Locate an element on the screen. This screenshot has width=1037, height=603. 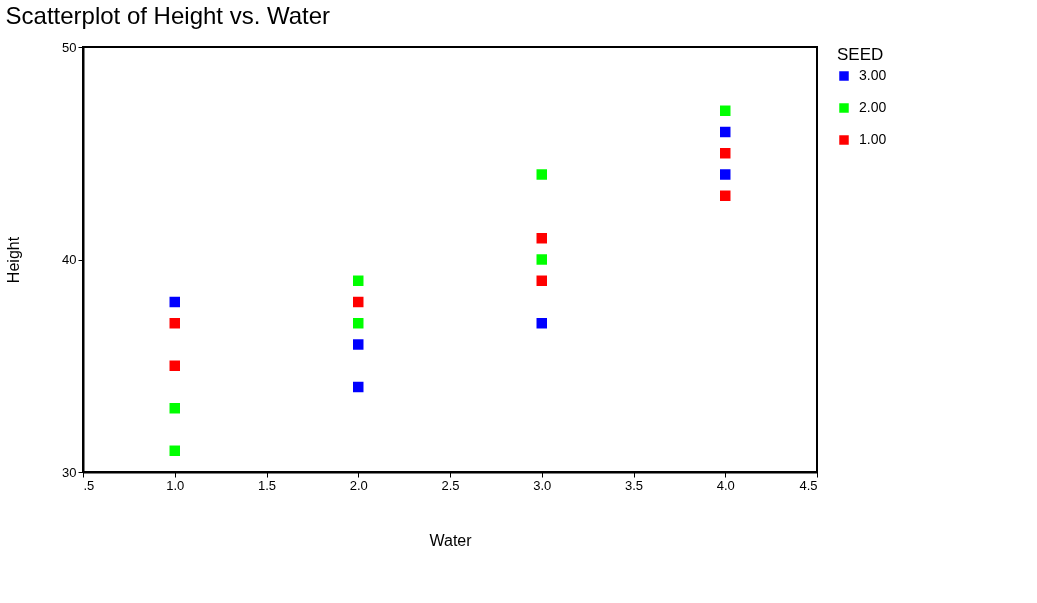
y-tick-label: 30 is located at coordinates (69, 472).